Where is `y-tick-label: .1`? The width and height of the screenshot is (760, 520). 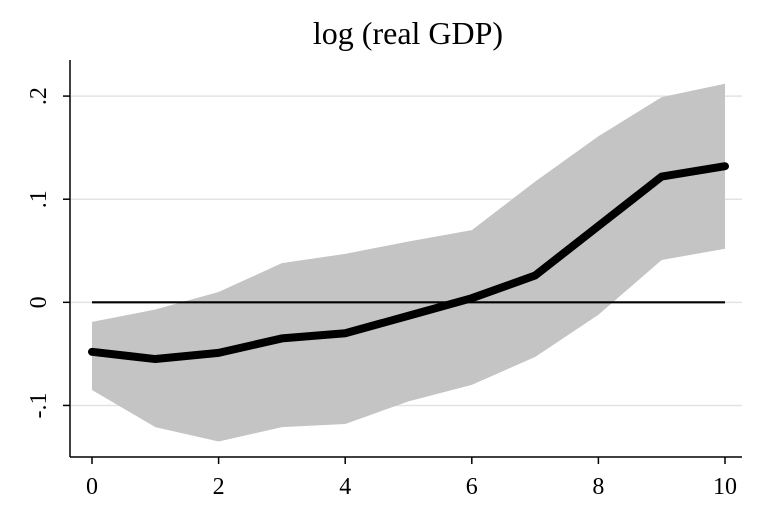
y-tick-label: .1 is located at coordinates (39, 199).